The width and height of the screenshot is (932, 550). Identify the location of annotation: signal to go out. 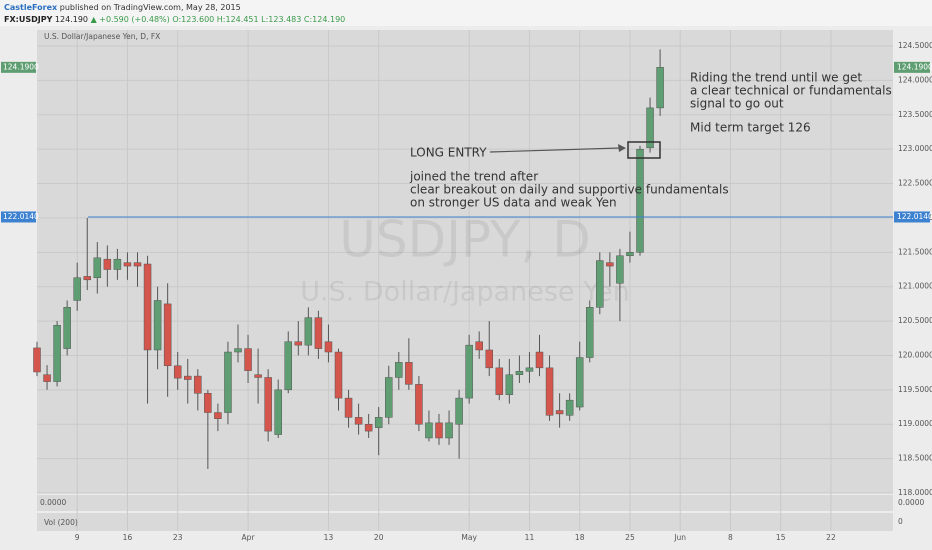
(737, 104).